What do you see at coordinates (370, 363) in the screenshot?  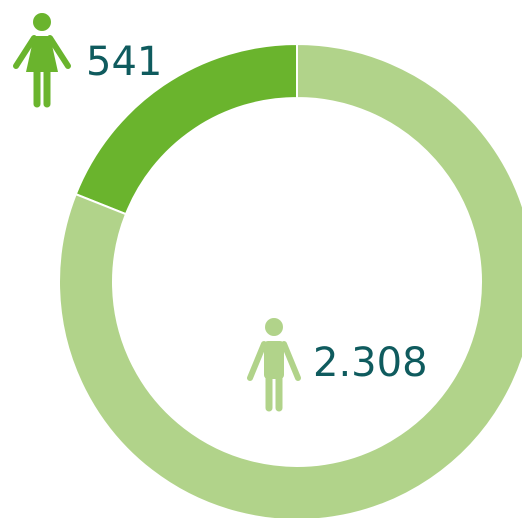 I see `value-label: 2.308` at bounding box center [370, 363].